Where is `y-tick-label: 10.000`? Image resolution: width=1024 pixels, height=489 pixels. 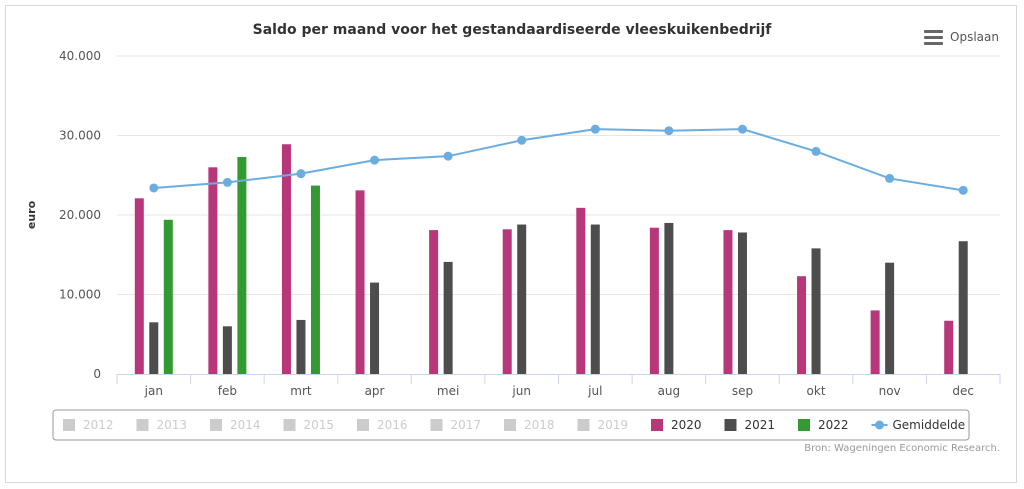
y-tick-label: 10.000 is located at coordinates (80, 295).